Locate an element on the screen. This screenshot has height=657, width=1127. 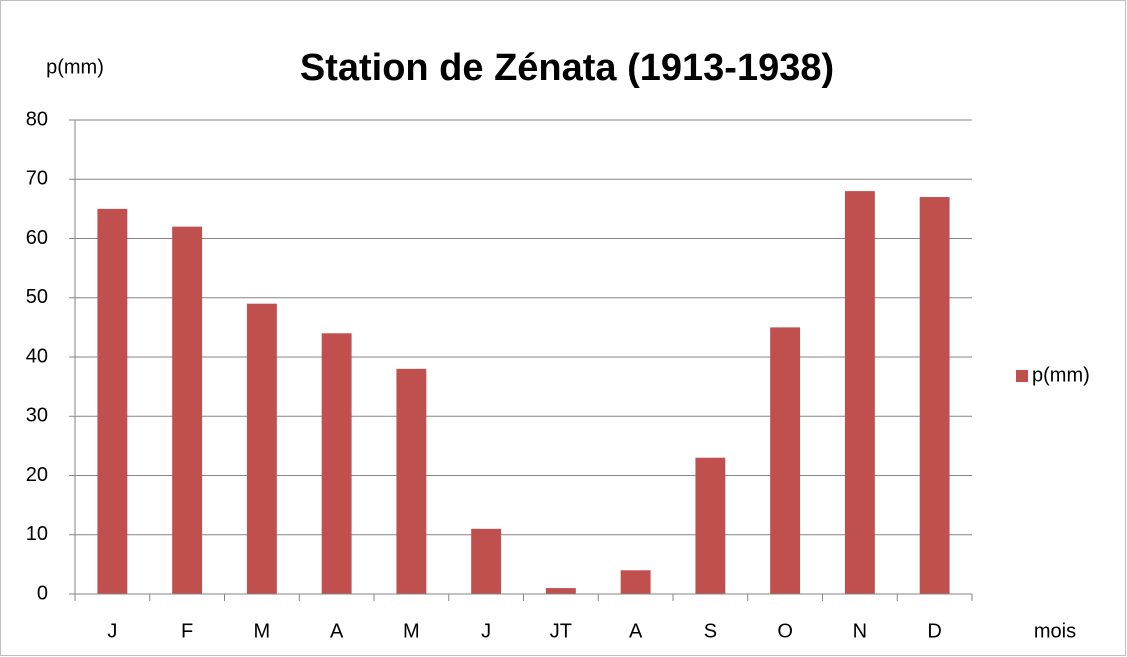
x-tick-label: S is located at coordinates (710, 631).